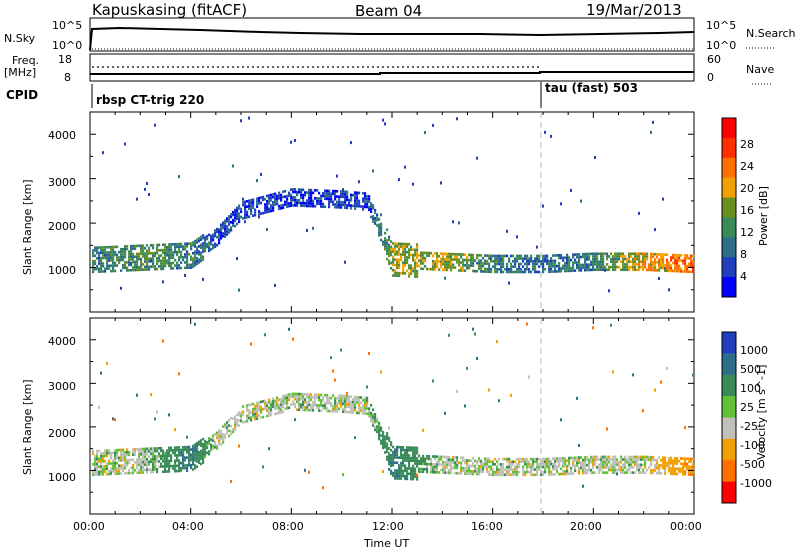 The width and height of the screenshot is (800, 554). I want to click on xtick-0000: 00:00, so click(89, 526).